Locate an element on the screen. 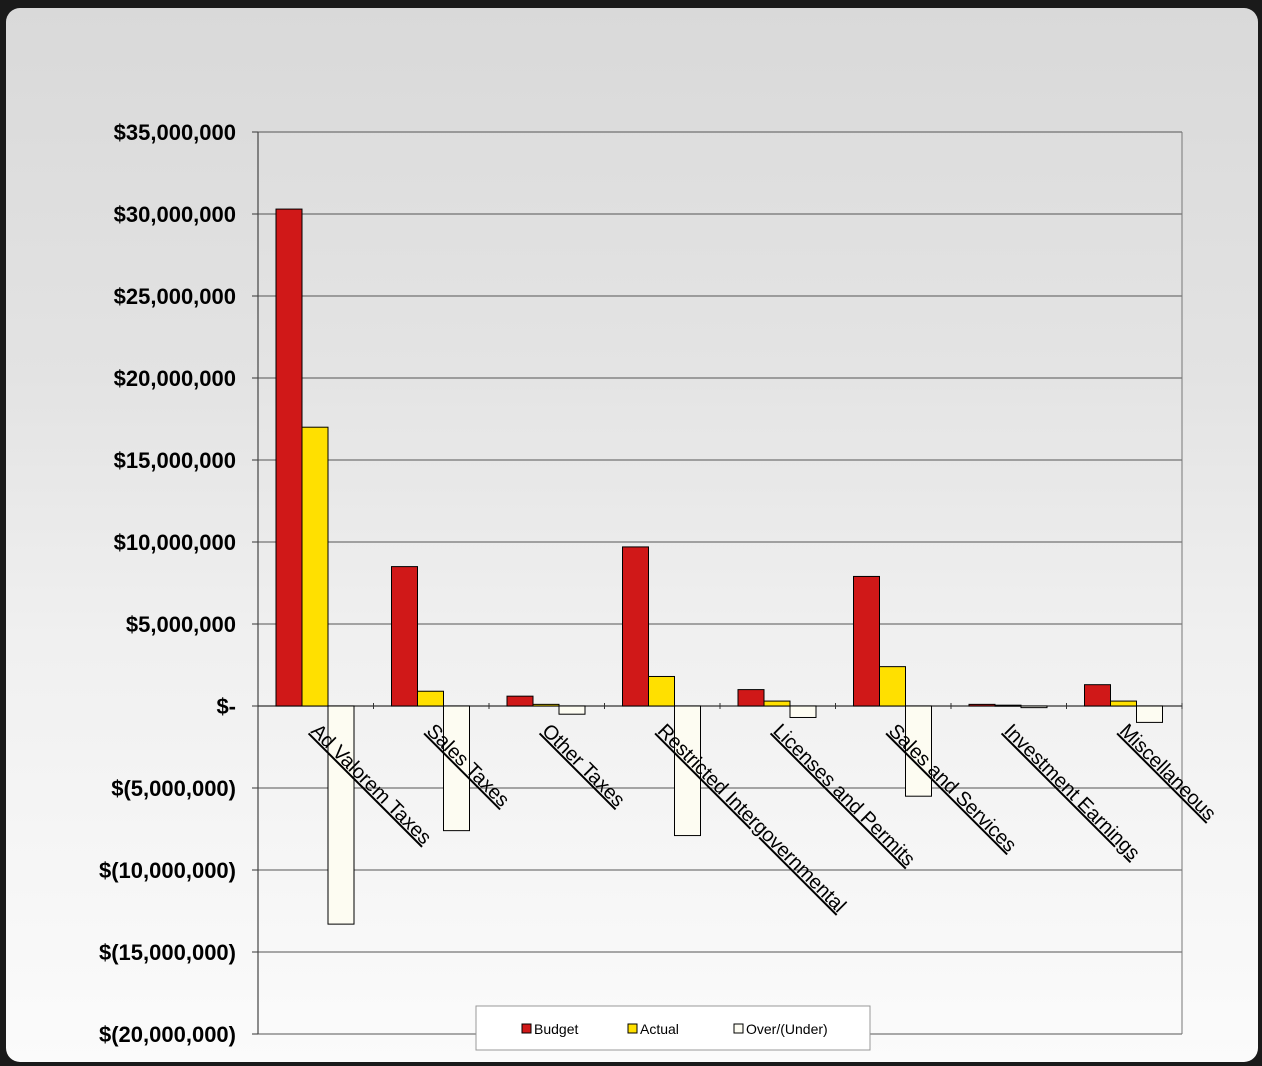 The height and width of the screenshot is (1066, 1262). legend-box is located at coordinates (673, 1028).